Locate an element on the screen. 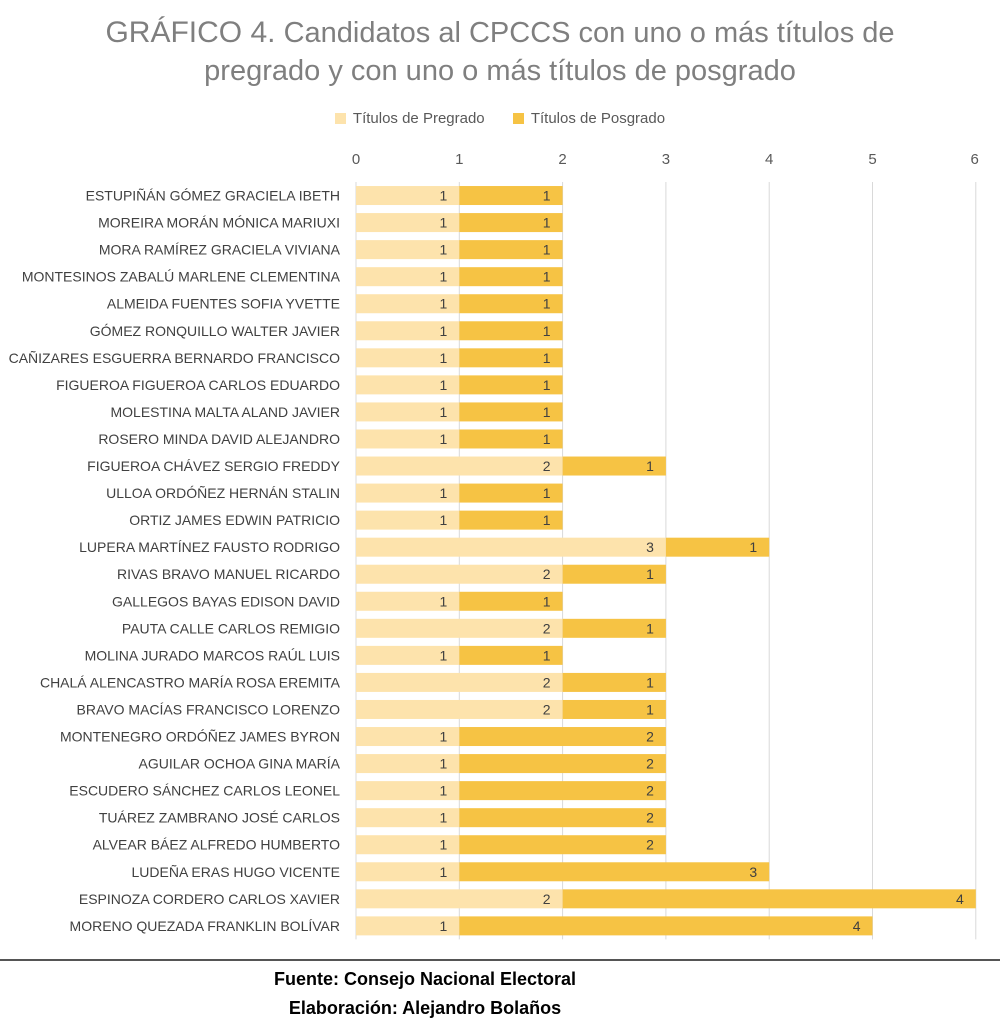  category-label: TUÁREZ ZAMBRANO JOSÉ CARLOS is located at coordinates (219, 818).